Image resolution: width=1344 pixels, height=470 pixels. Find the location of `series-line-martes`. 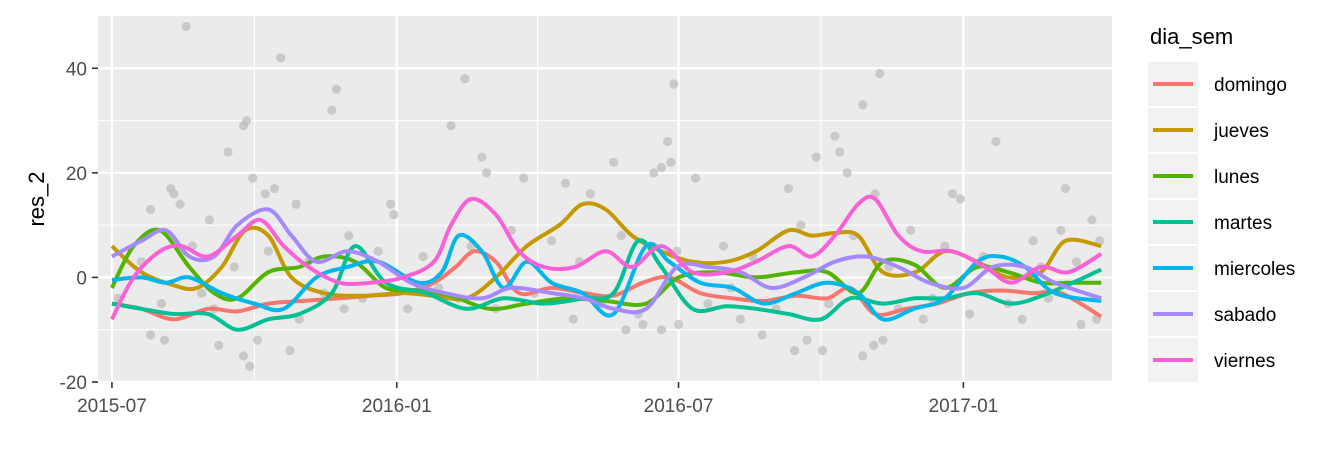

series-line-martes is located at coordinates (607, 285).